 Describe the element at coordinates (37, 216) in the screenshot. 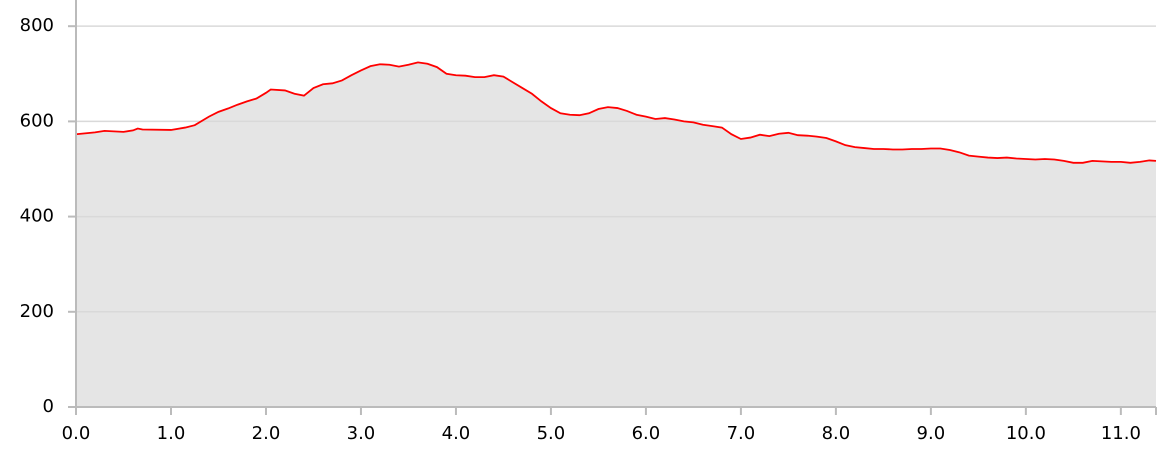

I see `y-tick-label: 400` at that location.